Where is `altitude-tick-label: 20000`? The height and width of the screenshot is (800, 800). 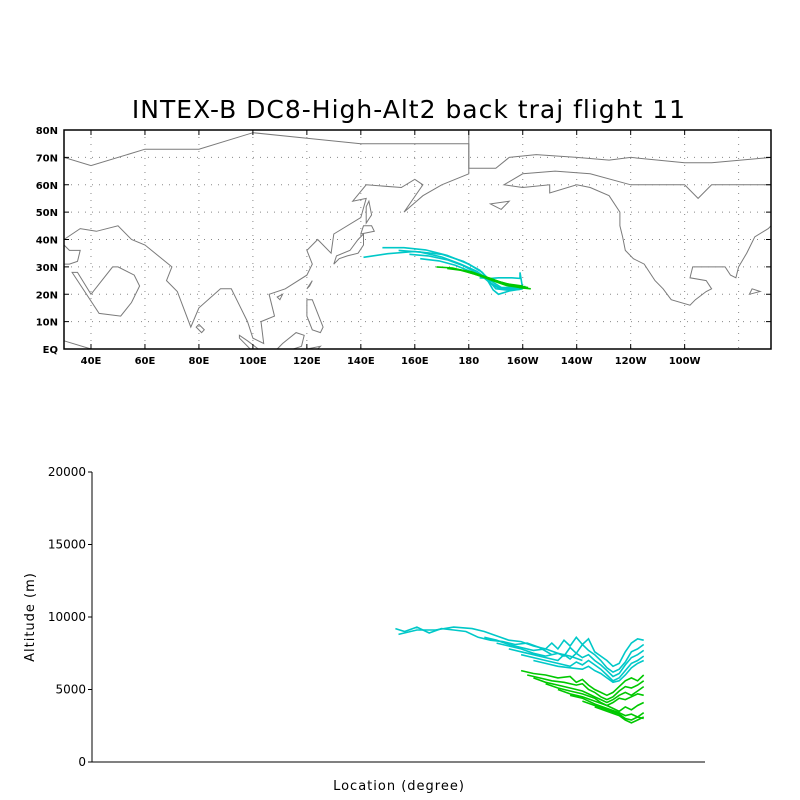 altitude-tick-label: 20000 is located at coordinates (67, 472).